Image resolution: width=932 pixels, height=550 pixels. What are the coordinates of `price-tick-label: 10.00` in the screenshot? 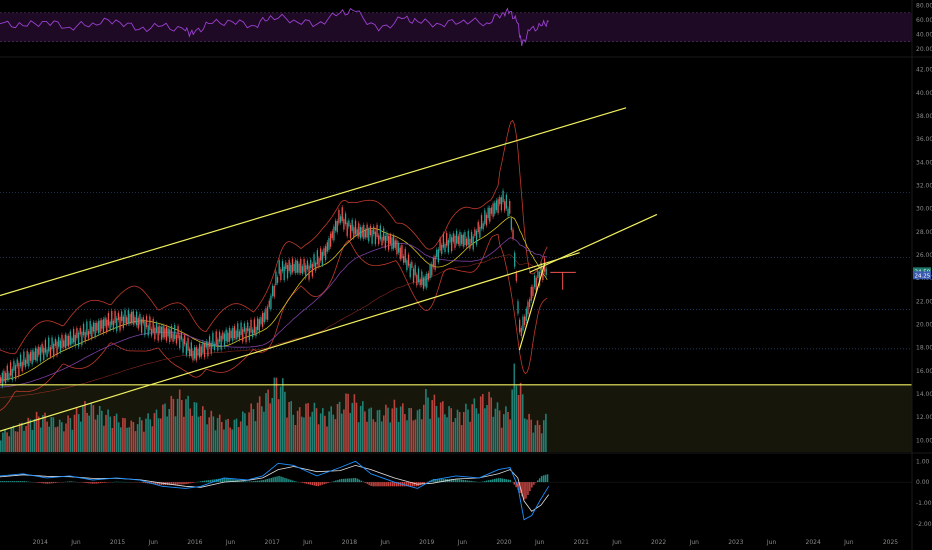 It's located at (924, 440).